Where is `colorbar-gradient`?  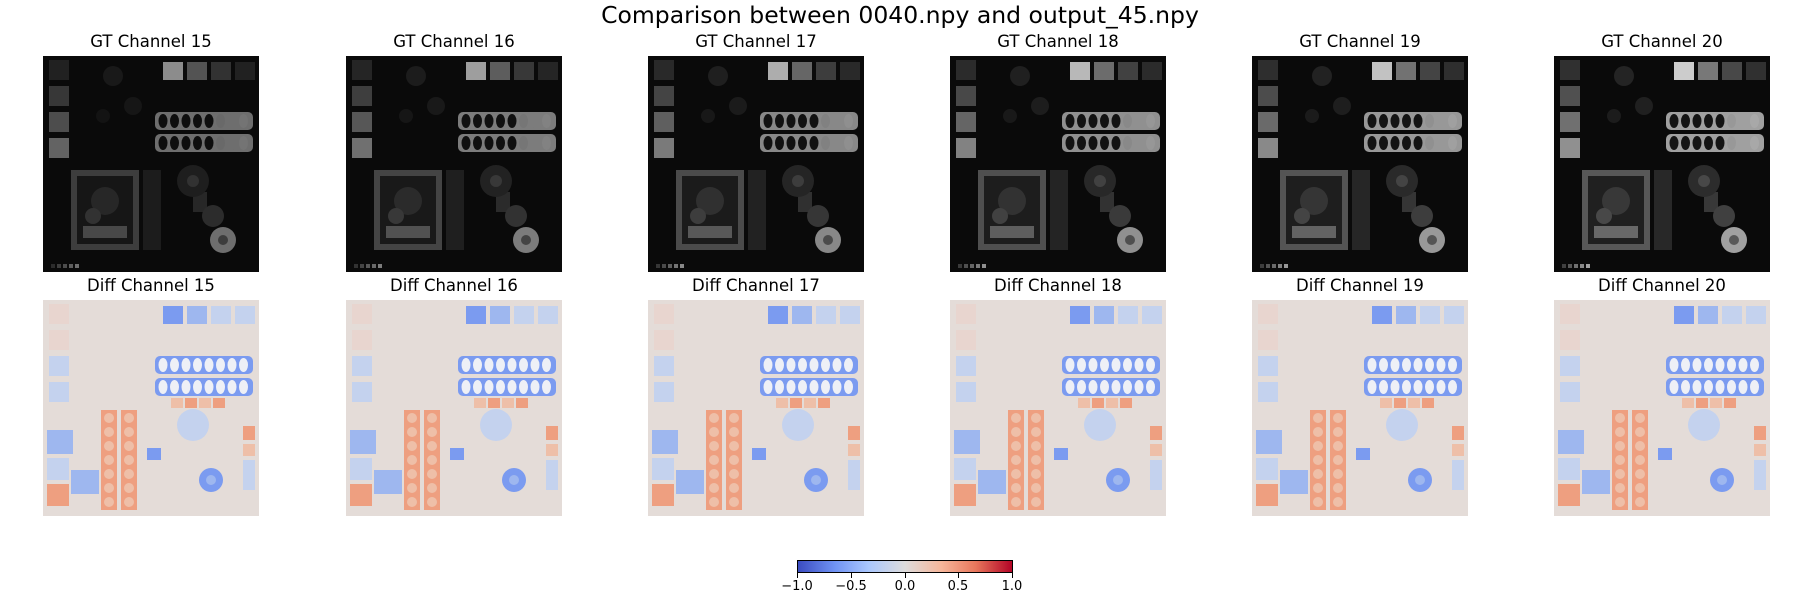 colorbar-gradient is located at coordinates (905, 566).